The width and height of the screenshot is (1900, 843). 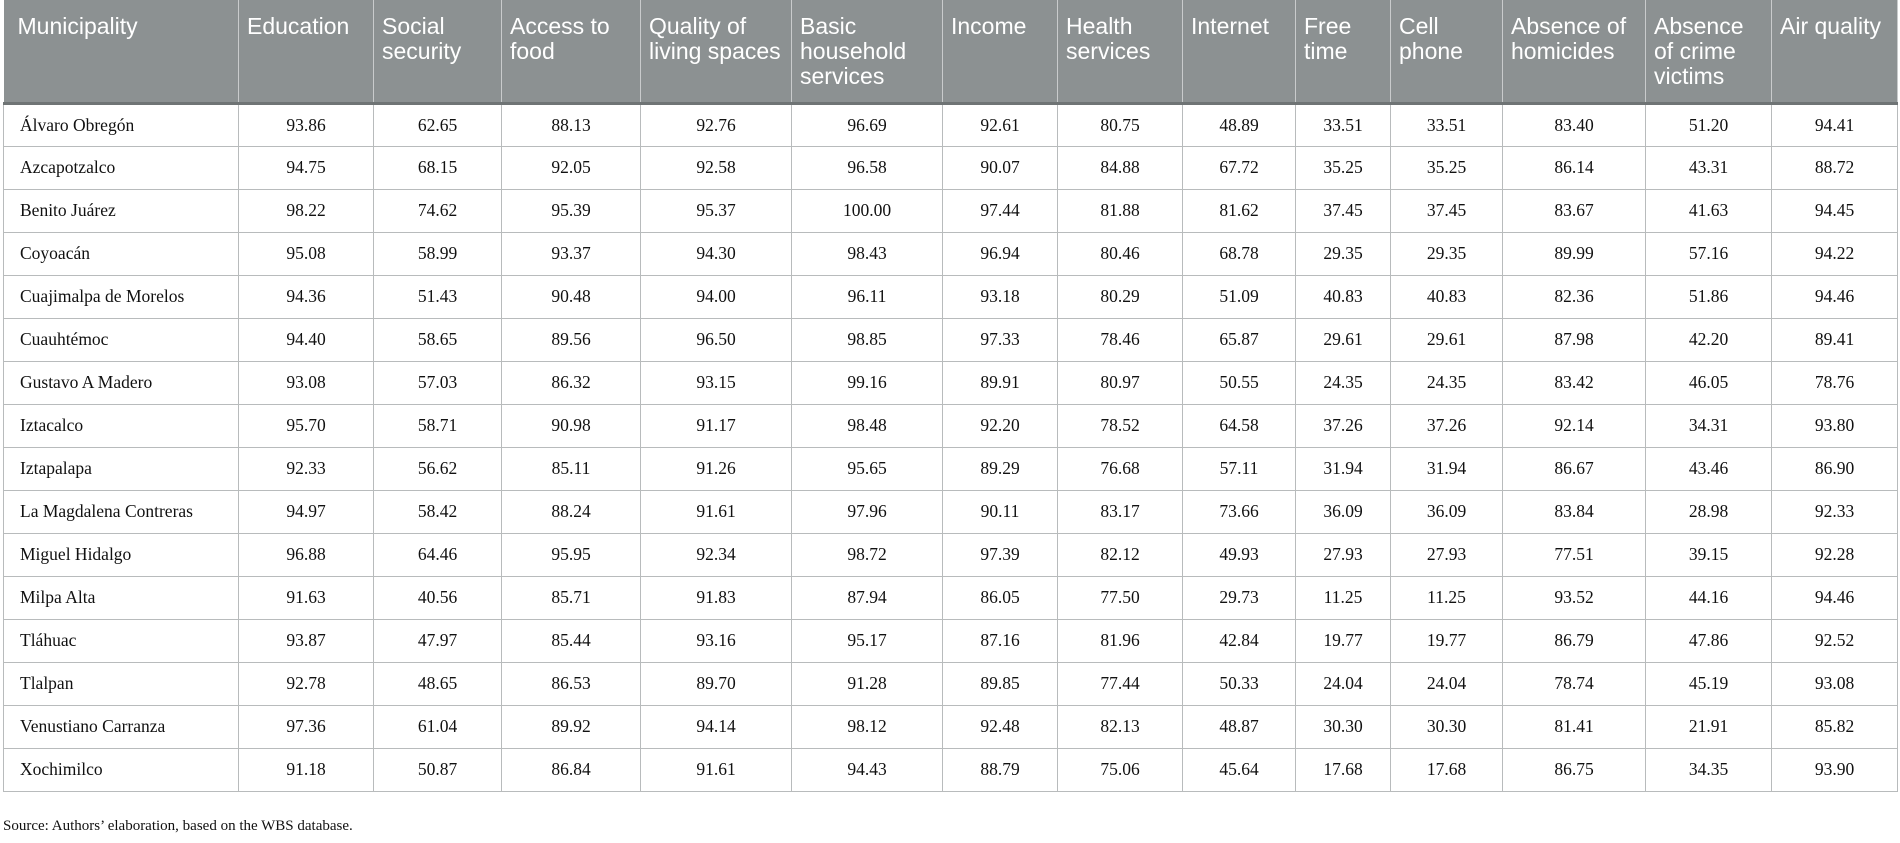 What do you see at coordinates (1120, 167) in the screenshot?
I see `value-cell: 84.88` at bounding box center [1120, 167].